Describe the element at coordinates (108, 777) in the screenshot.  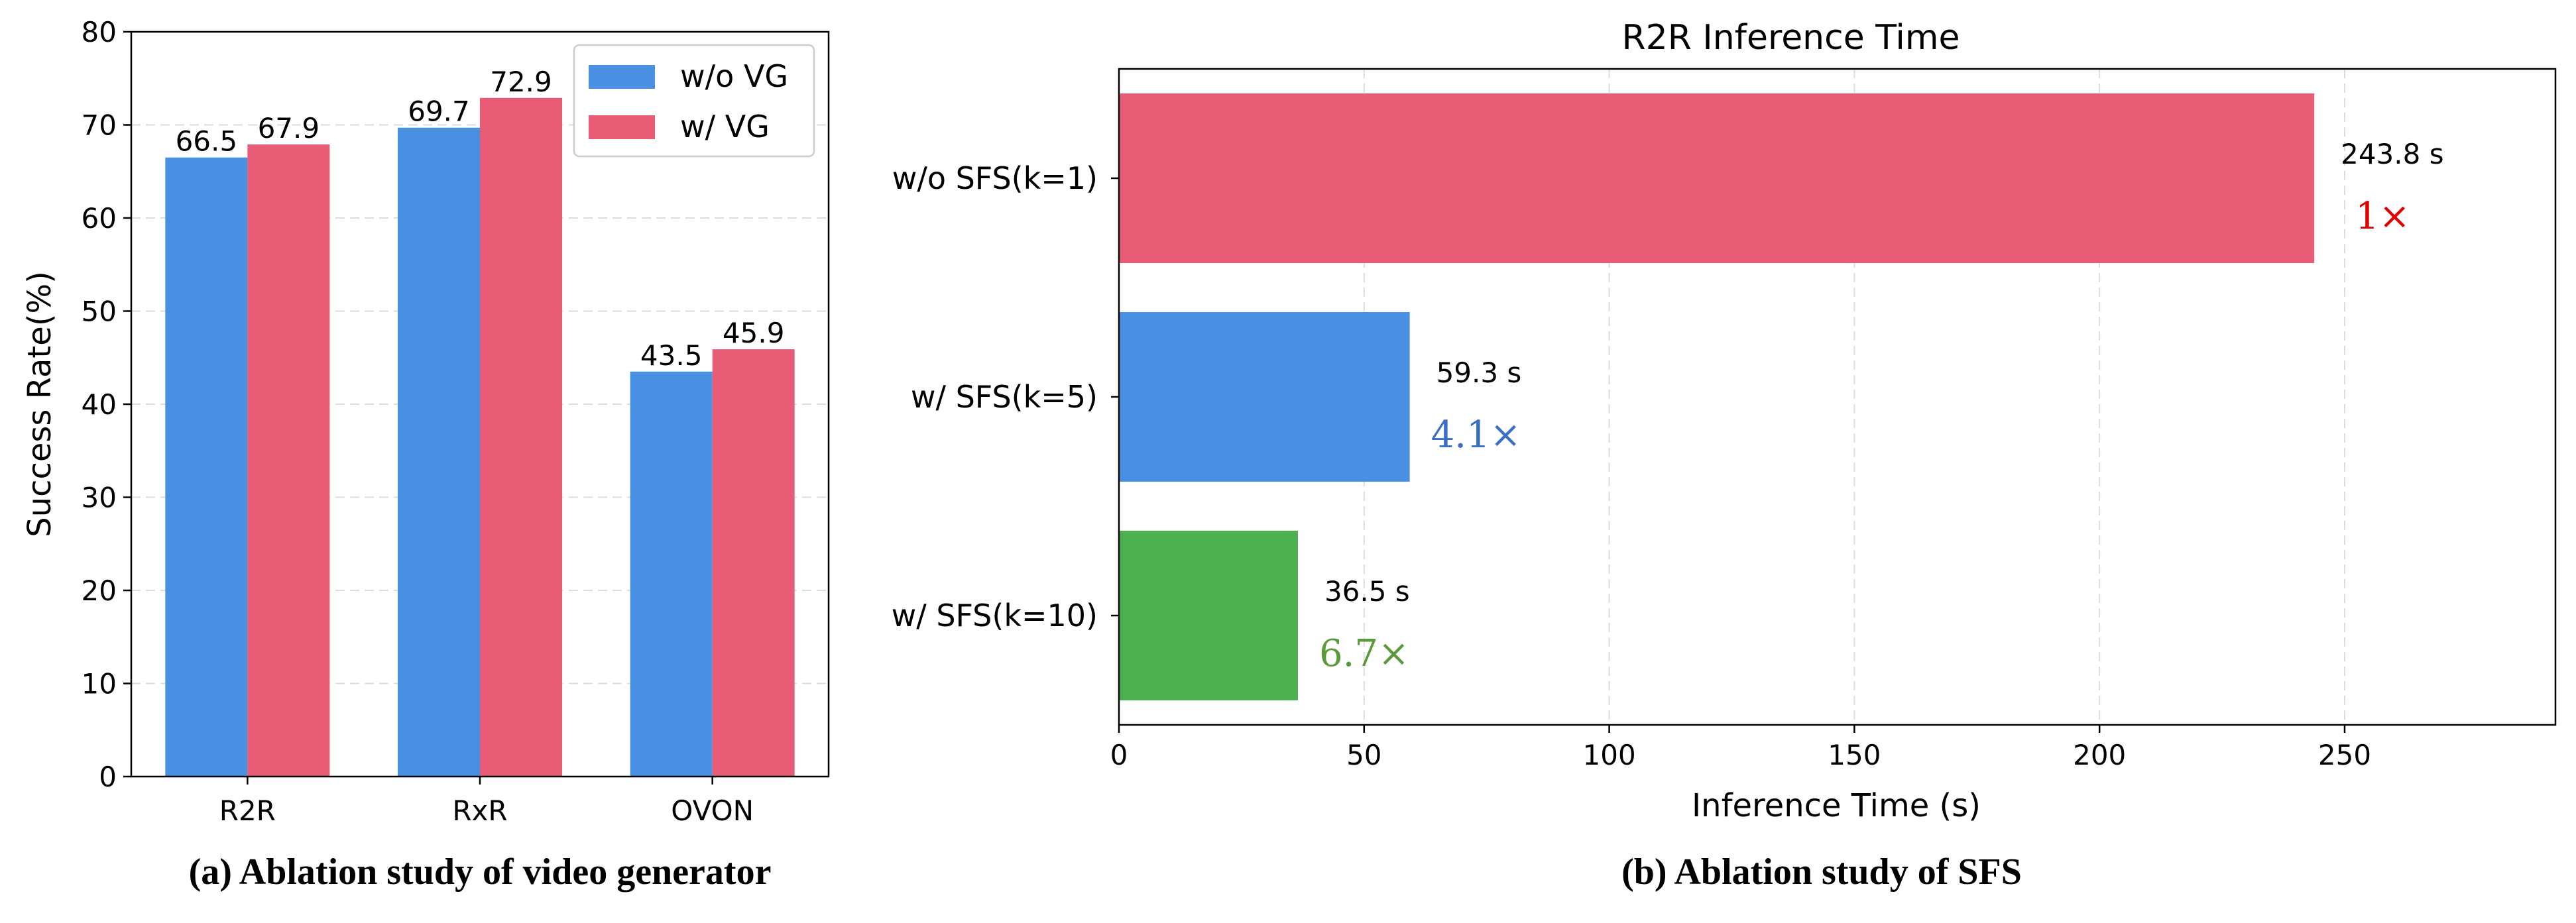
I see `y-tick-label: 0` at that location.